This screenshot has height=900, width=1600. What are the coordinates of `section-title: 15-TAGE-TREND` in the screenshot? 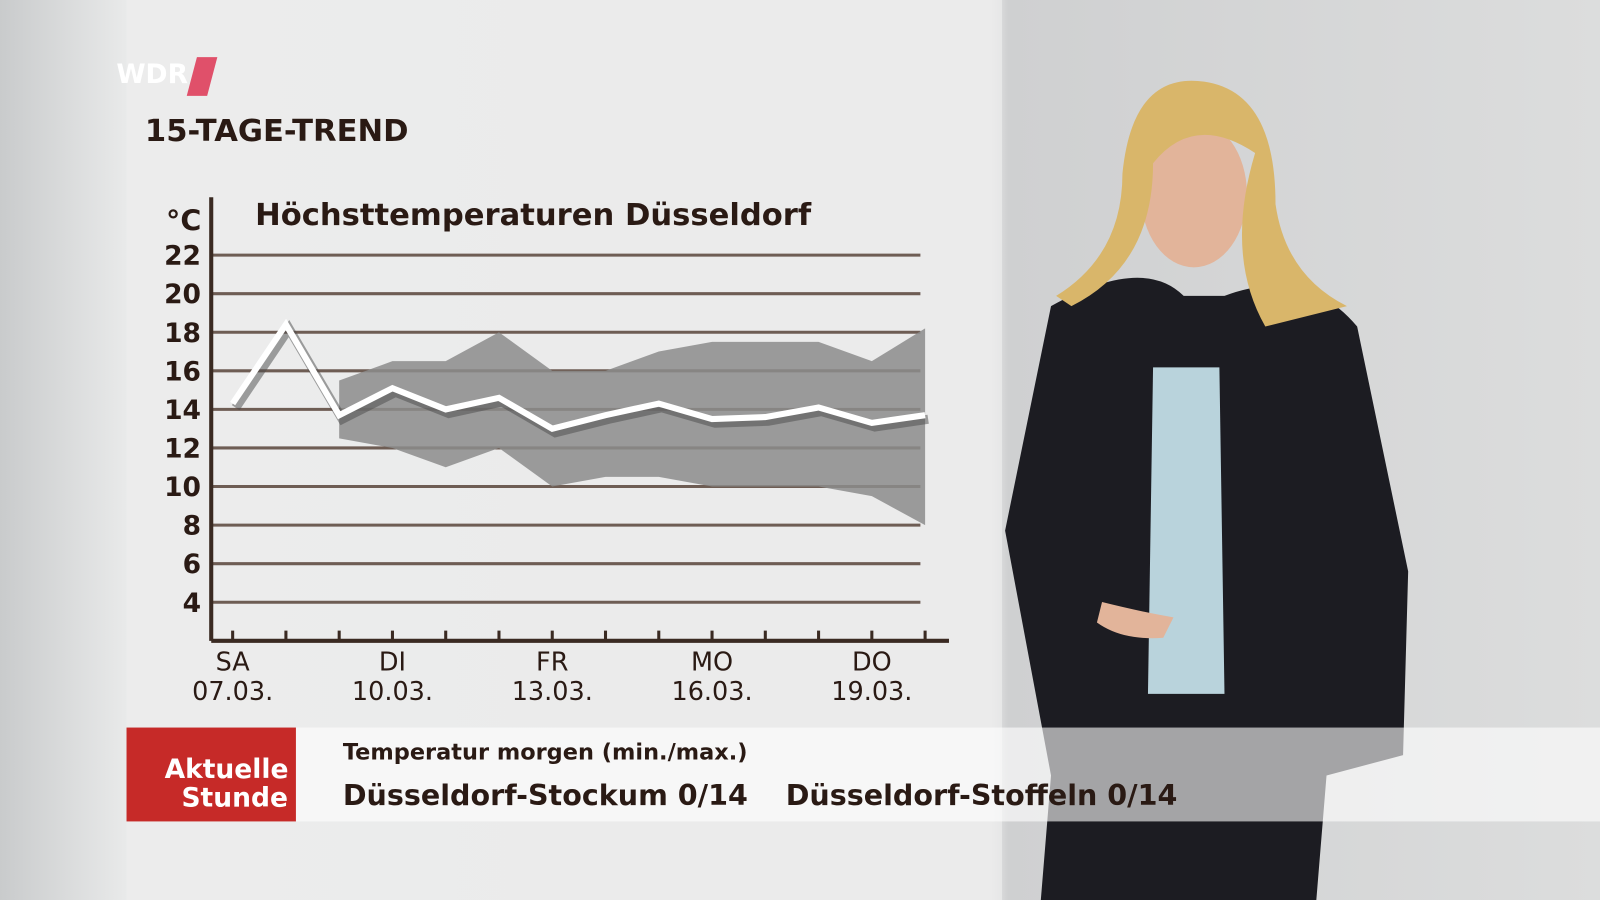 It's located at (277, 131).